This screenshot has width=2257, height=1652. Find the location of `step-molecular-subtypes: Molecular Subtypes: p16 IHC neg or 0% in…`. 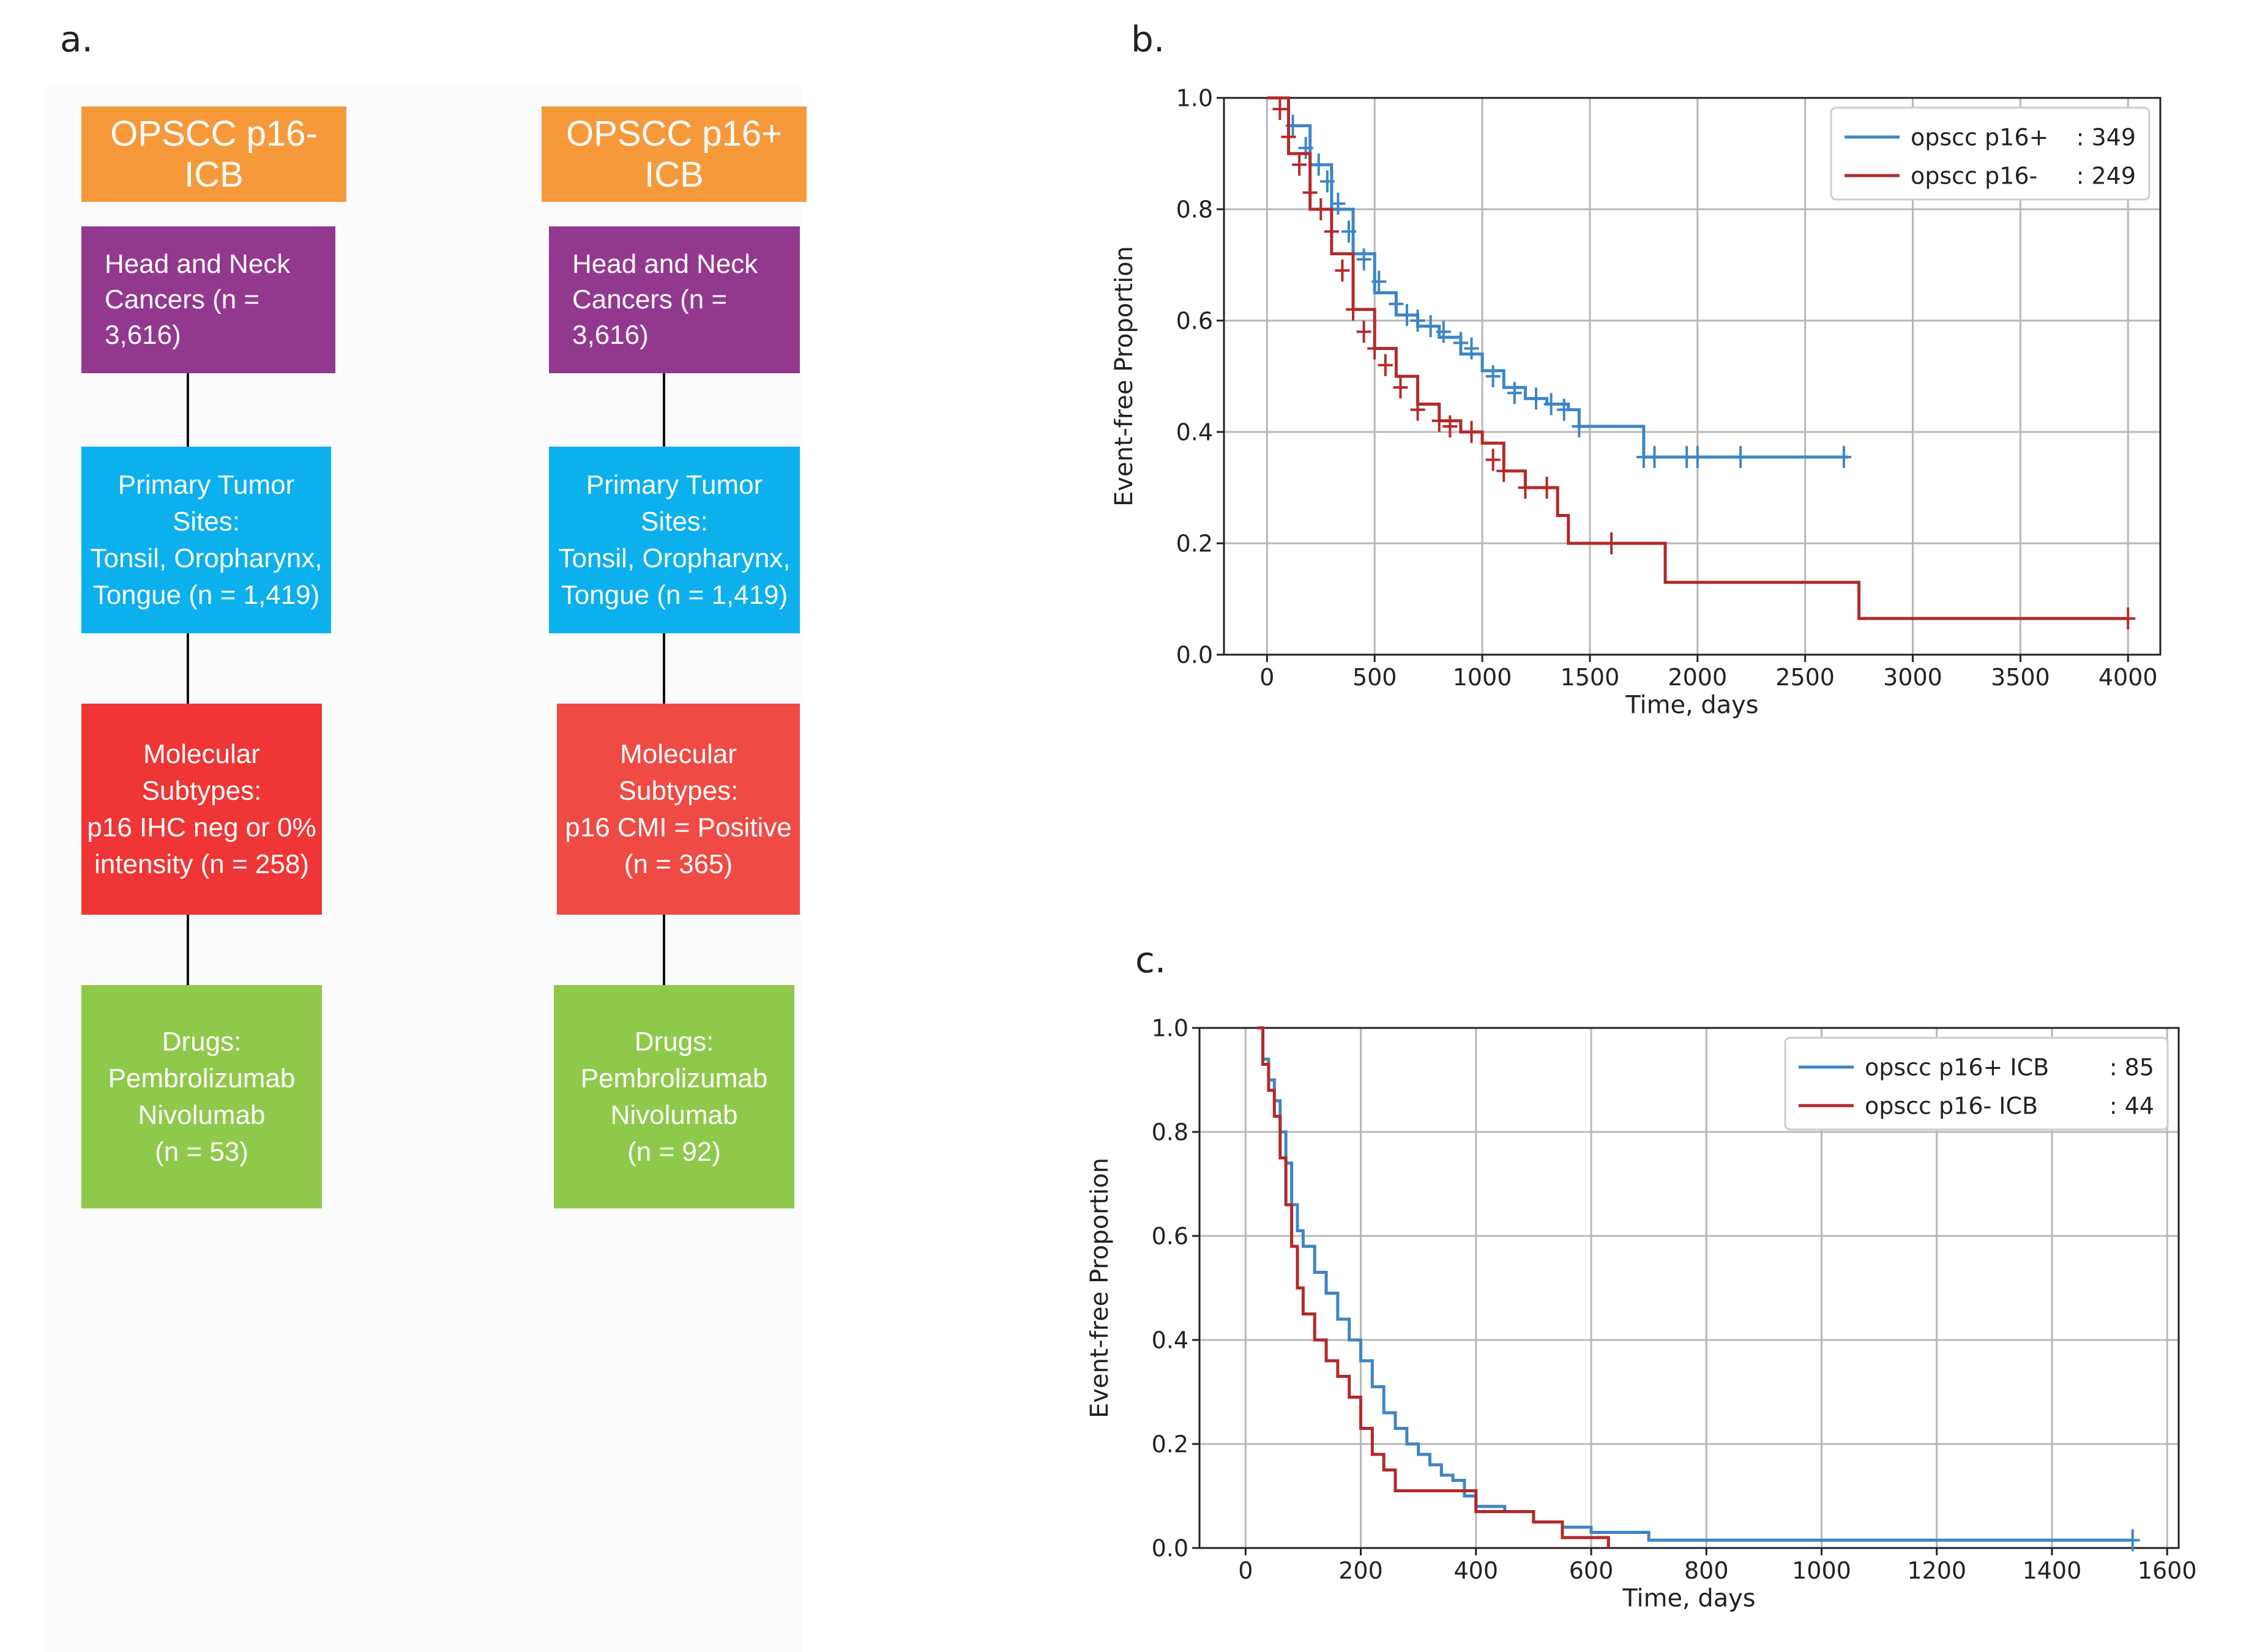

step-molecular-subtypes: Molecular Subtypes: p16 IHC neg or 0% in… is located at coordinates (202, 810).